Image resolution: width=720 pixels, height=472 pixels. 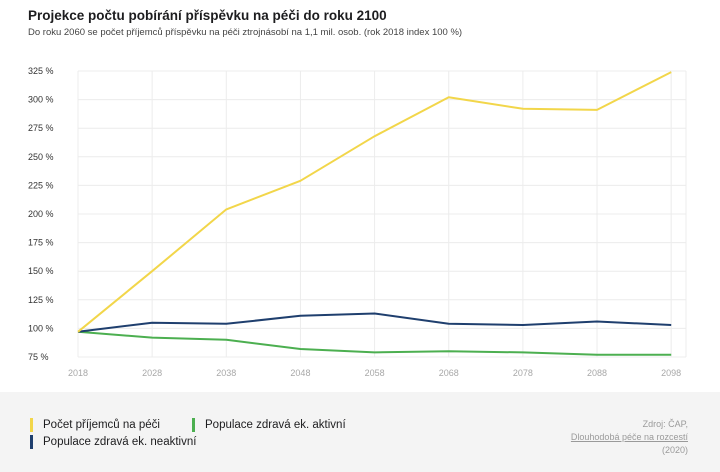 What do you see at coordinates (31, 425) in the screenshot?
I see `legend-swatch-yellow` at bounding box center [31, 425].